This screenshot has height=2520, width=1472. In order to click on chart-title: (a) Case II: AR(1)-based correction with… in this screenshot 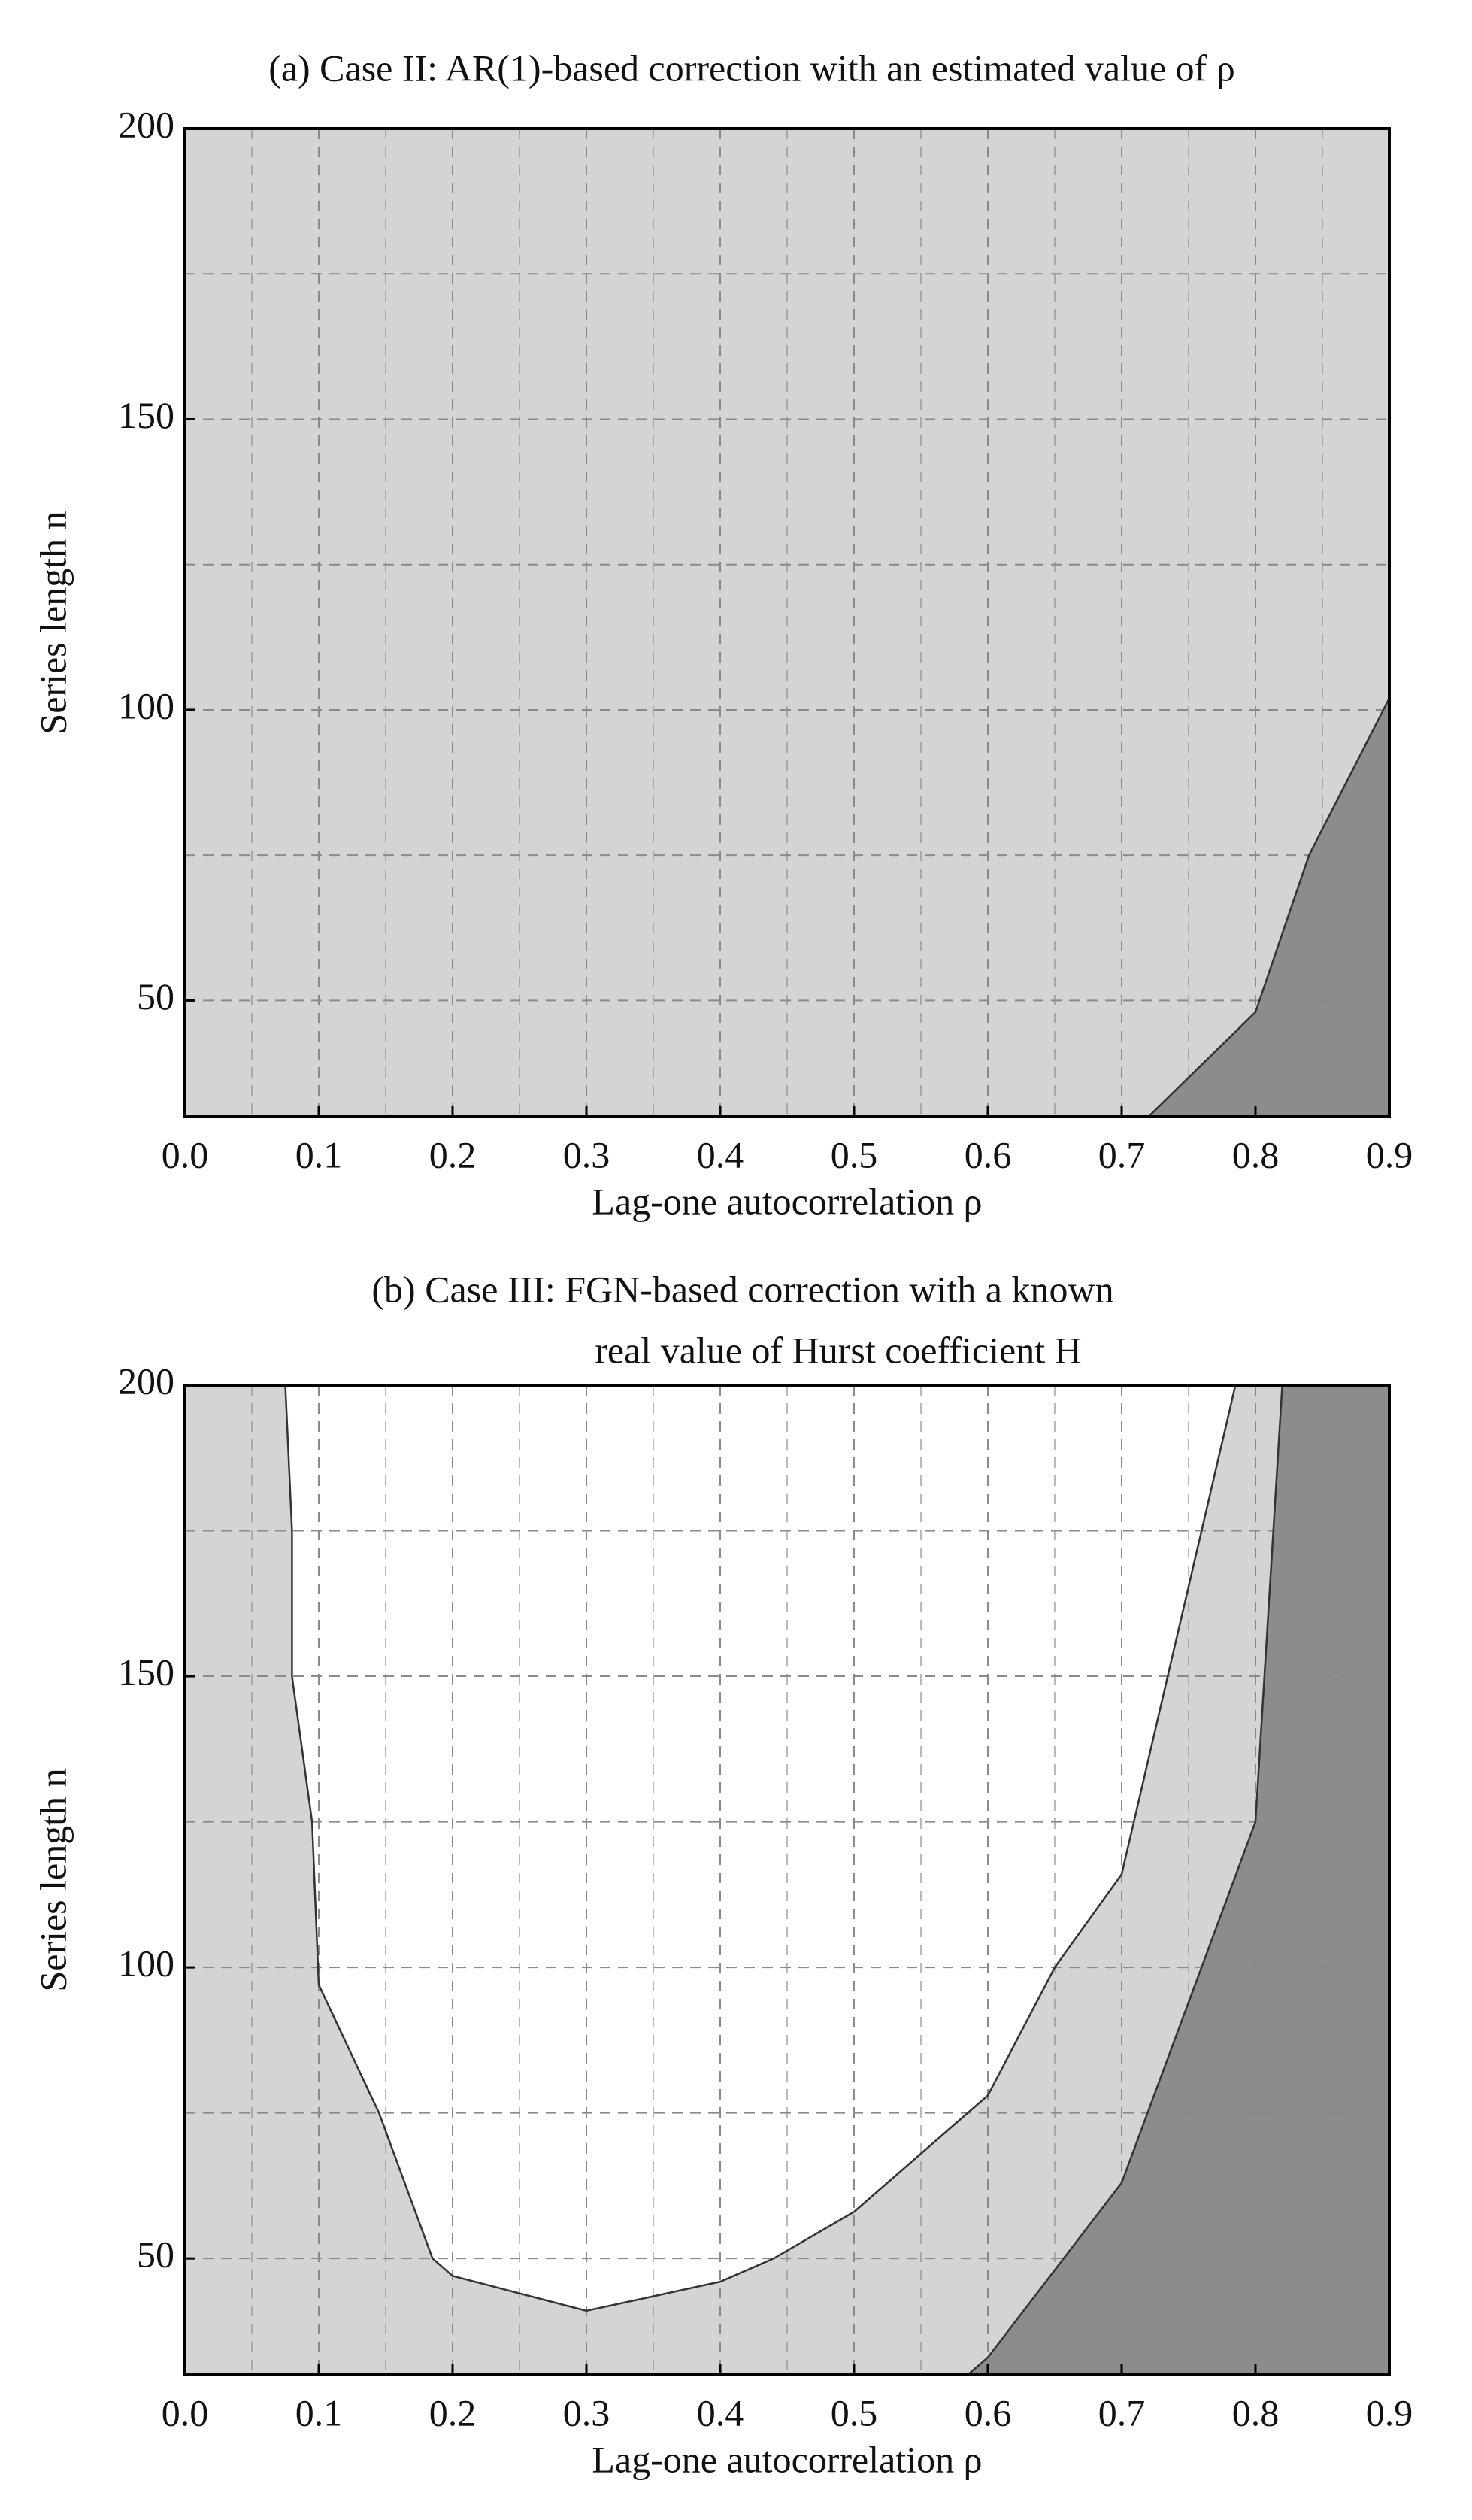, I will do `click(752, 68)`.